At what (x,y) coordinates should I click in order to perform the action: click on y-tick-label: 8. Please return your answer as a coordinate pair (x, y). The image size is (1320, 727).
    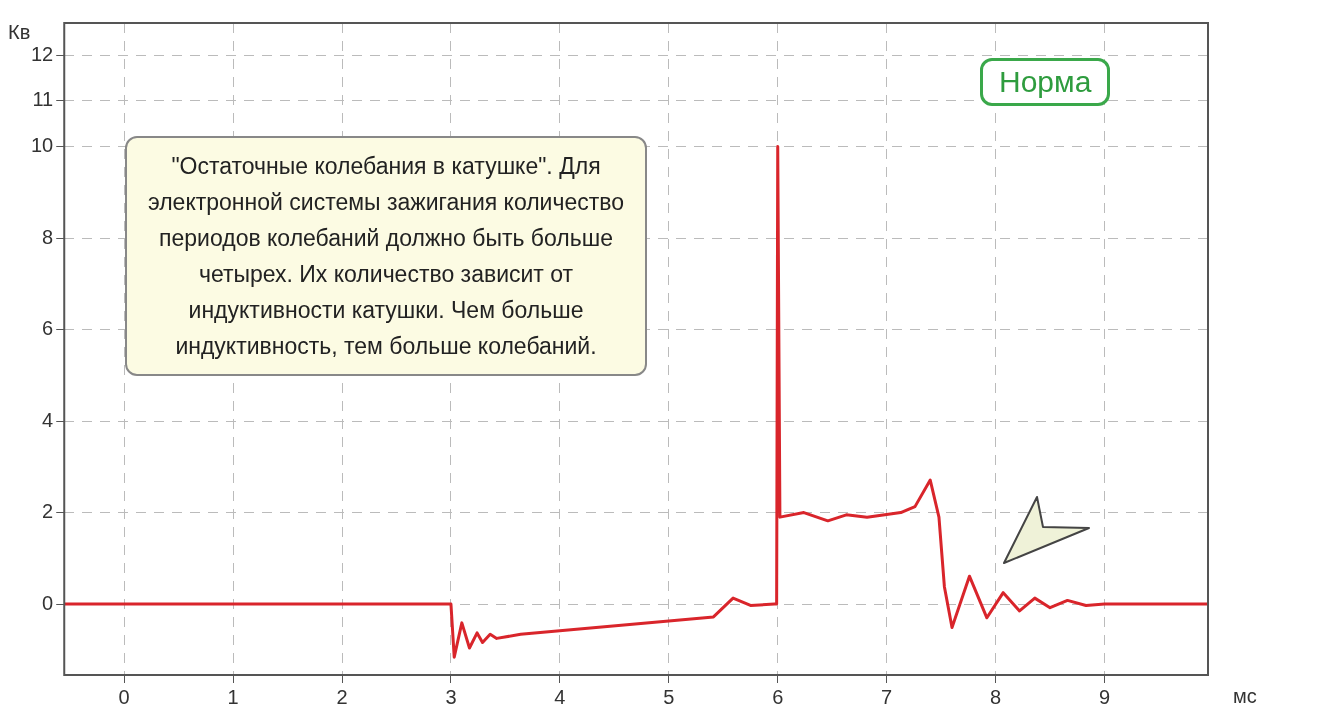
    Looking at the image, I should click on (48, 236).